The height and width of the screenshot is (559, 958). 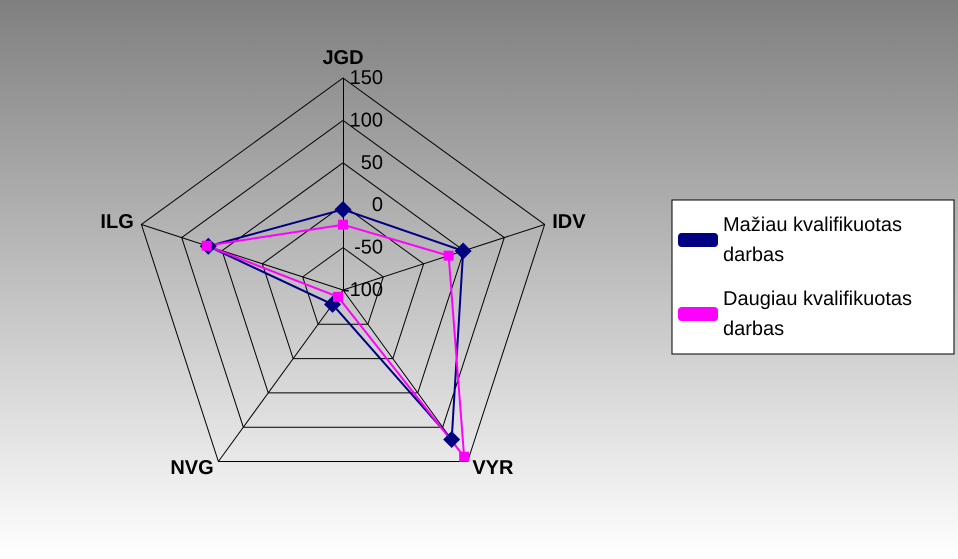 What do you see at coordinates (368, 247) in the screenshot?
I see `y-tick-label: -50` at bounding box center [368, 247].